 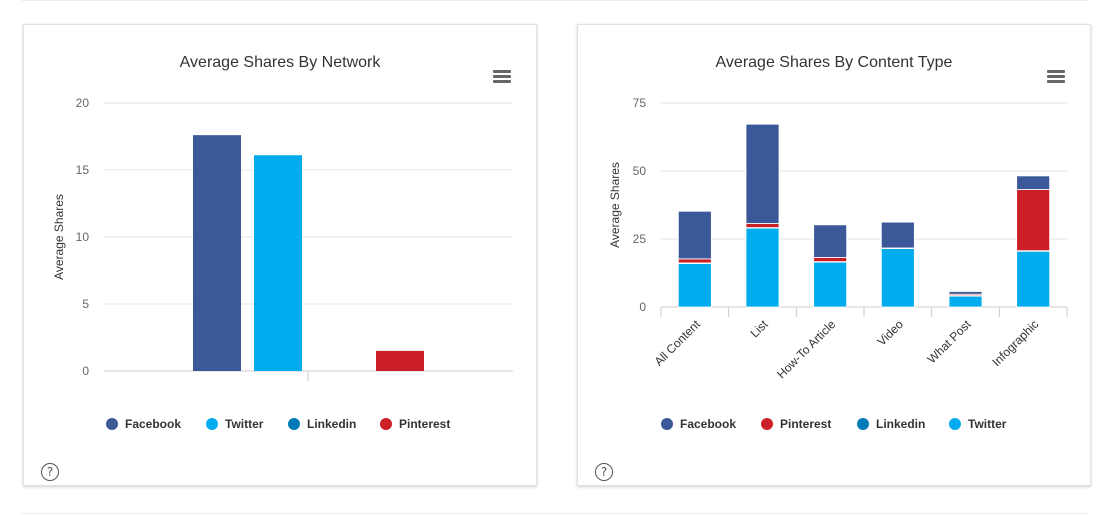 What do you see at coordinates (280, 426) in the screenshot?
I see `chart-legend: Facebook Twitter Linkedin Pinterest` at bounding box center [280, 426].